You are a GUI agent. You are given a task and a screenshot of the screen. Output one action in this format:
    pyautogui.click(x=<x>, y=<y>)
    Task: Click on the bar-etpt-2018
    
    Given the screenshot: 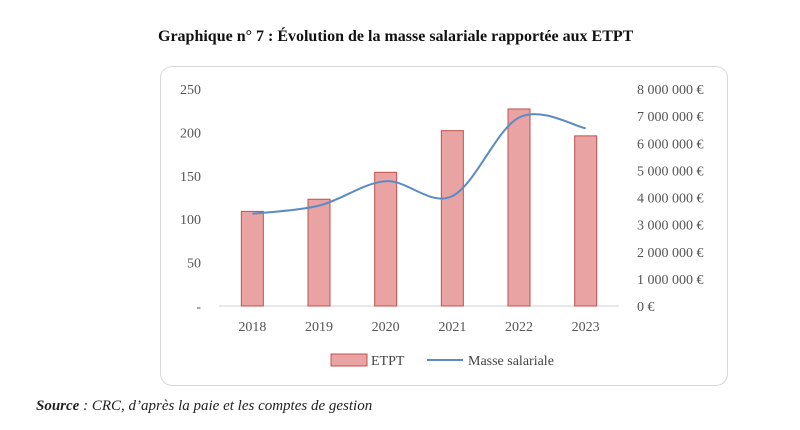 What is the action you would take?
    pyautogui.click(x=252, y=258)
    